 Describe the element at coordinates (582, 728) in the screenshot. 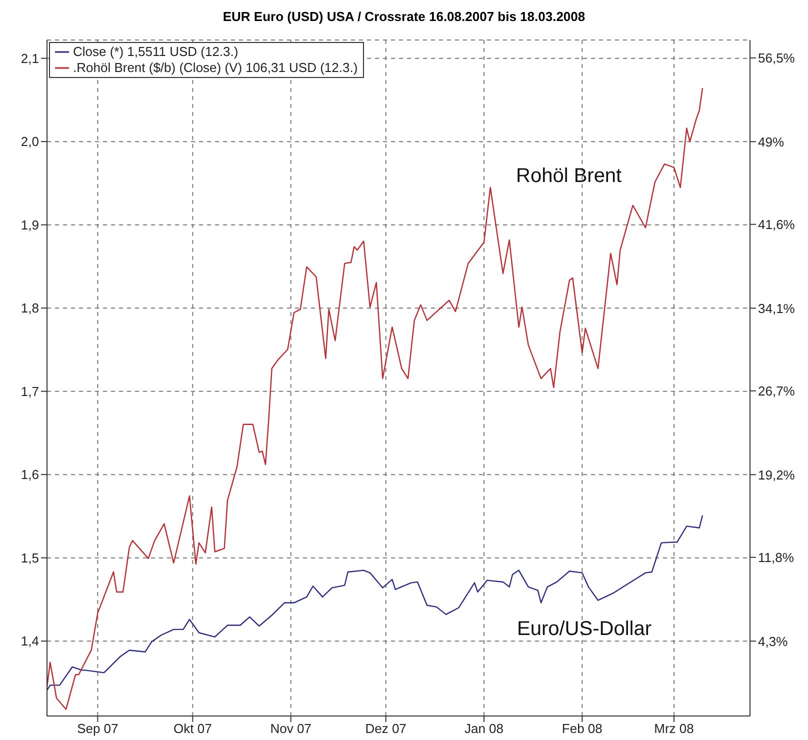

I see `x-tick-label: Feb 08` at that location.